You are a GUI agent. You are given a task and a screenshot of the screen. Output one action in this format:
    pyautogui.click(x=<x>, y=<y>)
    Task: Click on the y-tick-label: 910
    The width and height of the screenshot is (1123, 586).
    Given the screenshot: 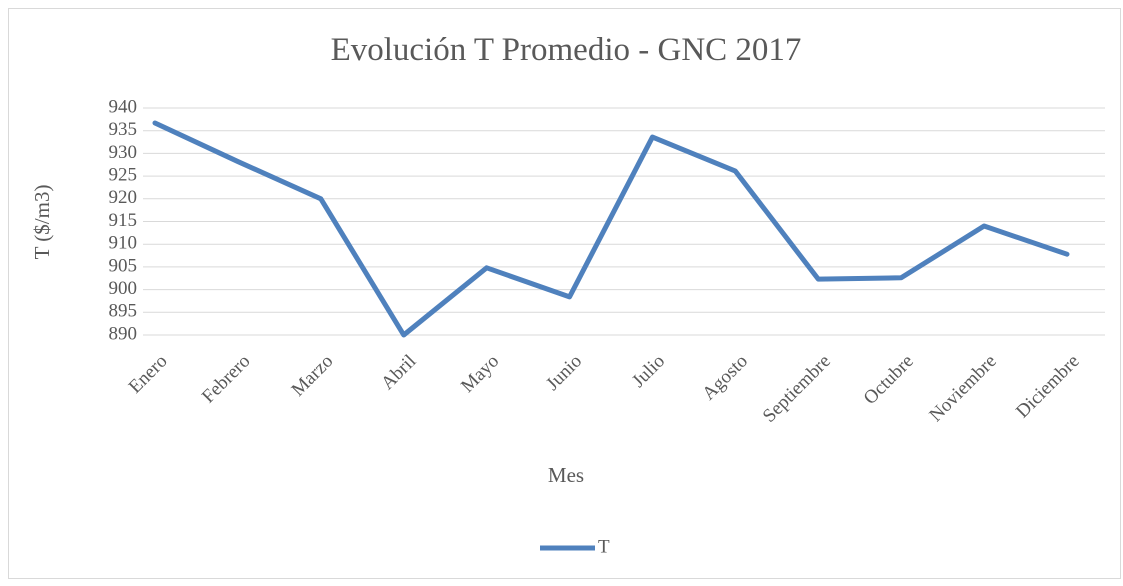 What is the action you would take?
    pyautogui.click(x=123, y=243)
    